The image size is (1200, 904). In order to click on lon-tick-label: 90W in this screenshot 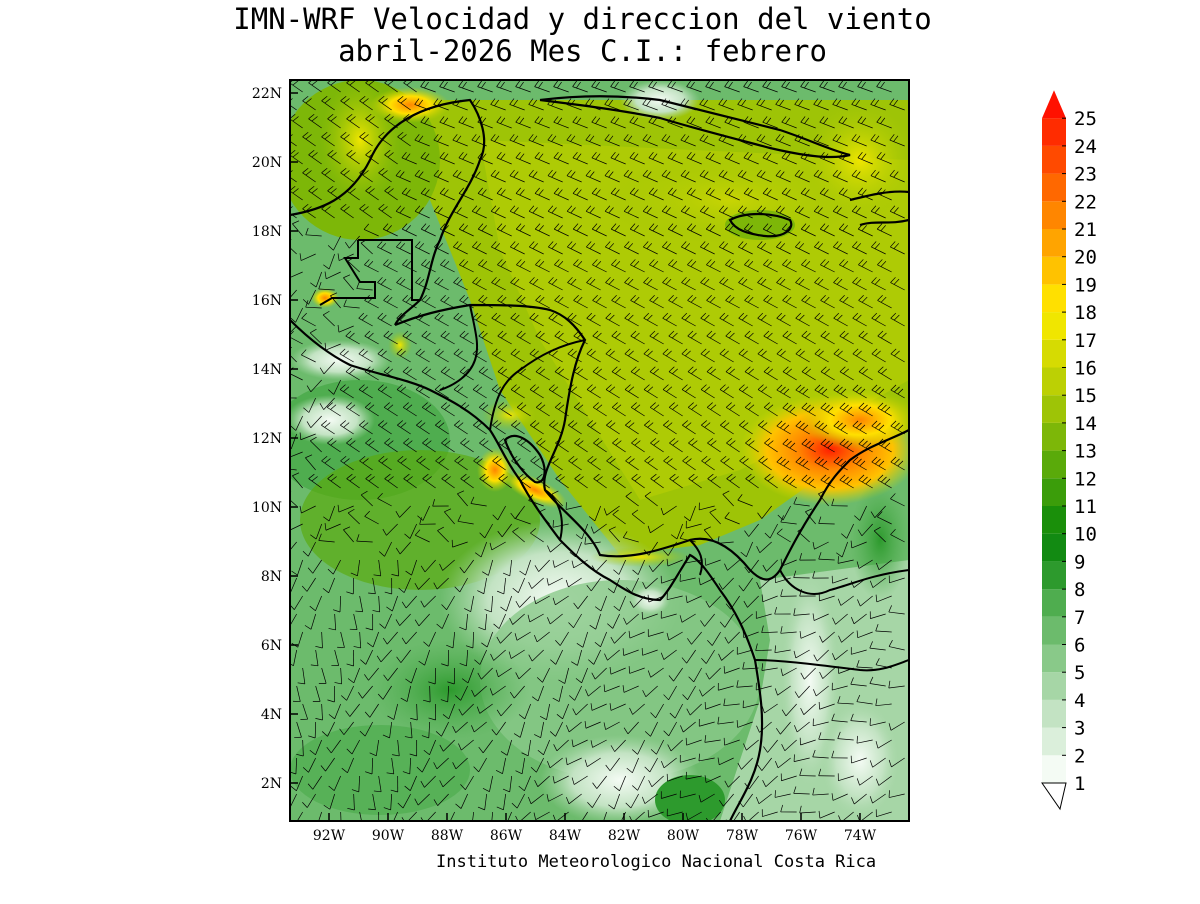, I will do `click(388, 836)`.